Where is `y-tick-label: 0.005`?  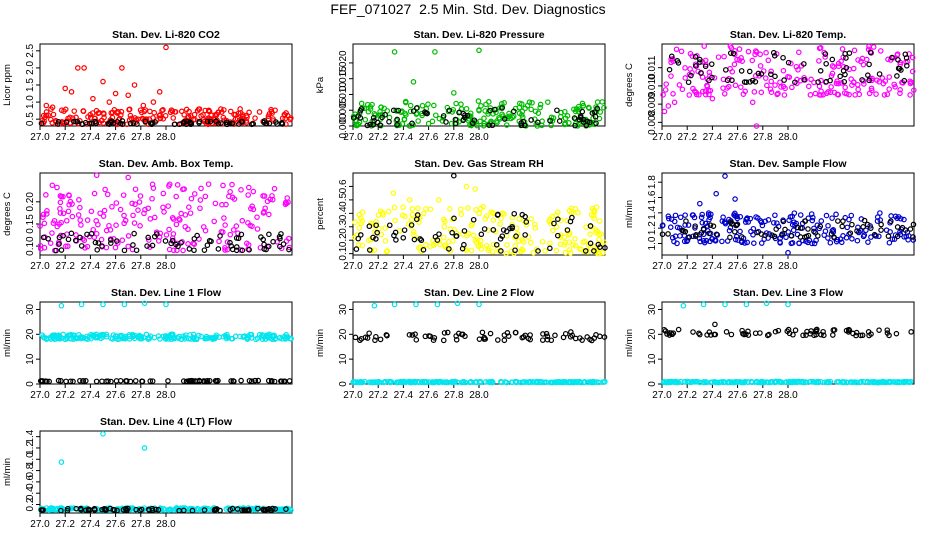
y-tick-label: 0.005 is located at coordinates (343, 109).